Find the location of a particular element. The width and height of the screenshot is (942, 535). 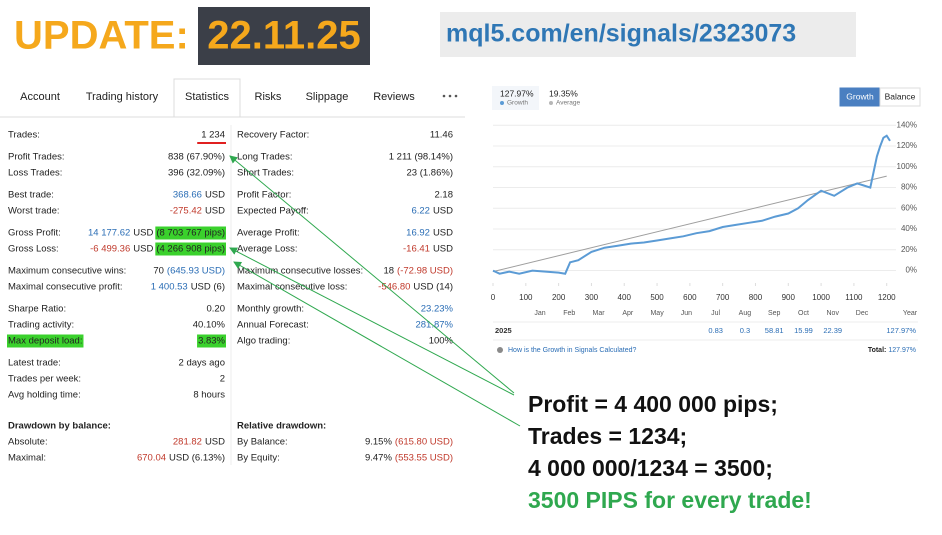

stat-label: Recovery Factor: is located at coordinates (273, 135).